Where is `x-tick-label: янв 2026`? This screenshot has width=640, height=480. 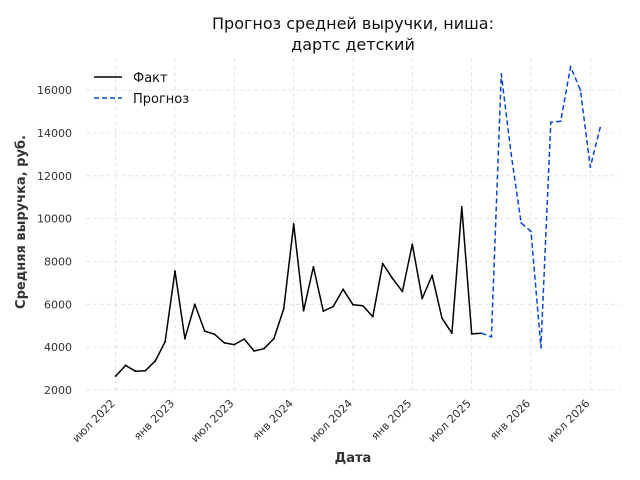
x-tick-label: янв 2026 is located at coordinates (510, 420).